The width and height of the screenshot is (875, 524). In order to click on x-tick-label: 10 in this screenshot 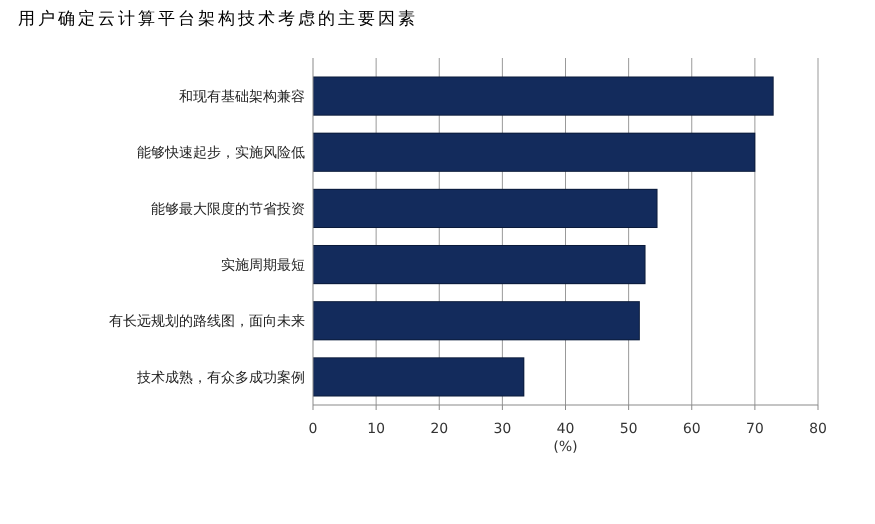, I will do `click(376, 429)`.